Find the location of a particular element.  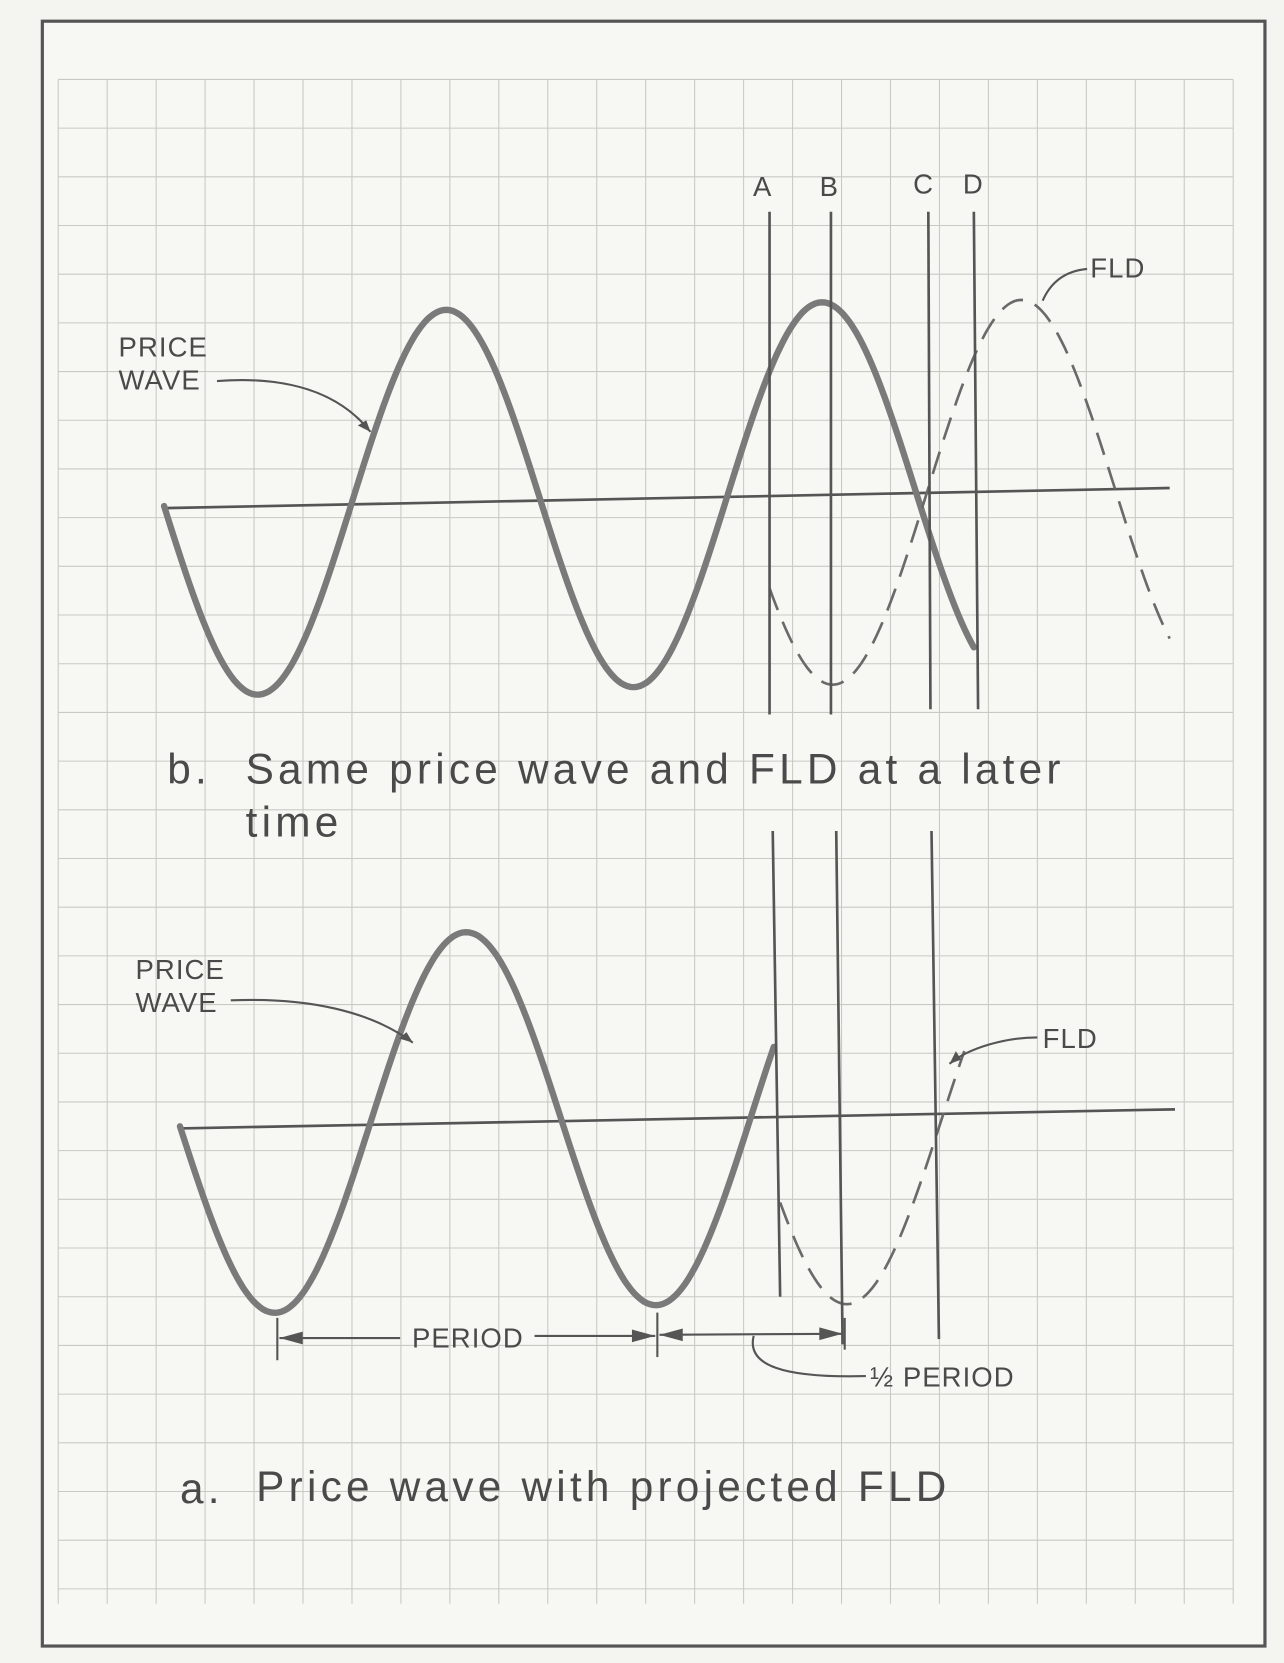

caption: Same price wave and FLD at a later is located at coordinates (655, 768).